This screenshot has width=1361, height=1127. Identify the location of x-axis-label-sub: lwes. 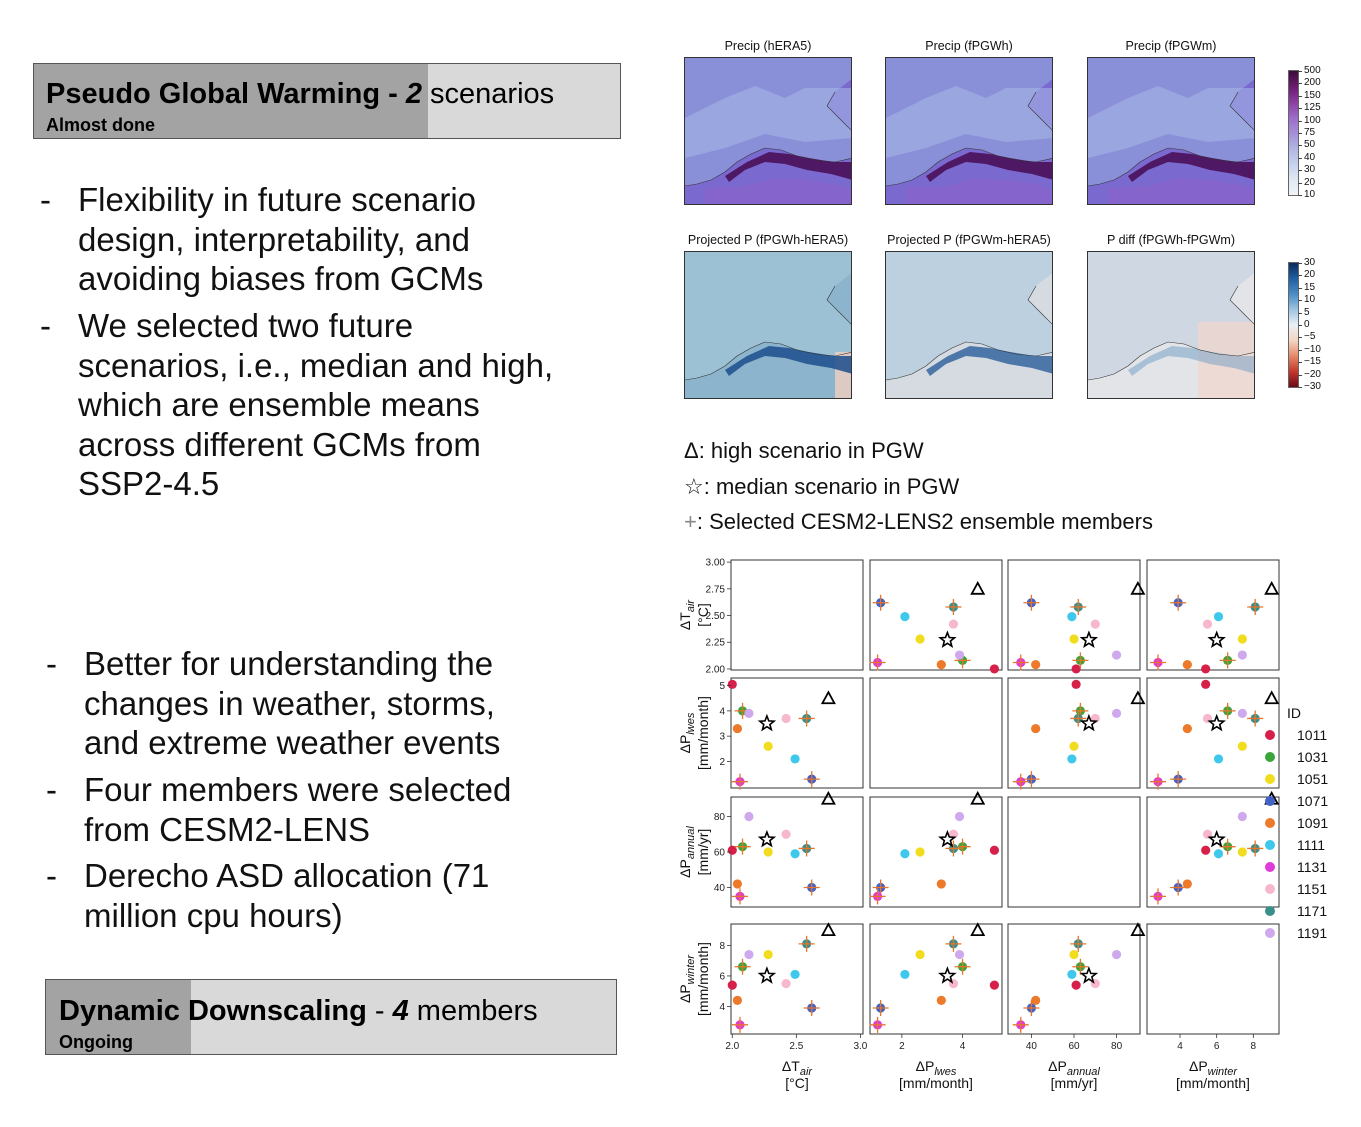
(945, 1072).